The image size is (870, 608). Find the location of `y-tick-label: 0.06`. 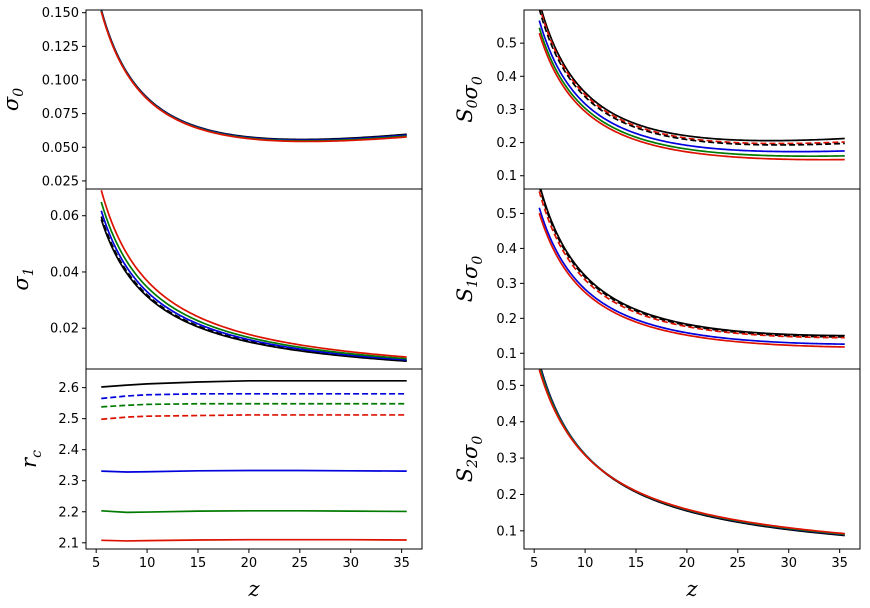

y-tick-label: 0.06 is located at coordinates (64, 216).